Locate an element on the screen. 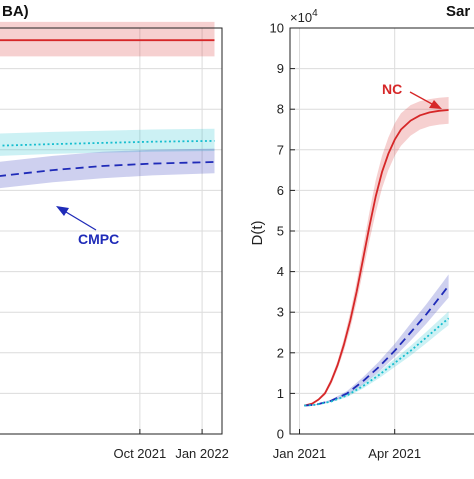 This screenshot has width=474, height=479. right-ytick-label-5: 5 is located at coordinates (280, 231).